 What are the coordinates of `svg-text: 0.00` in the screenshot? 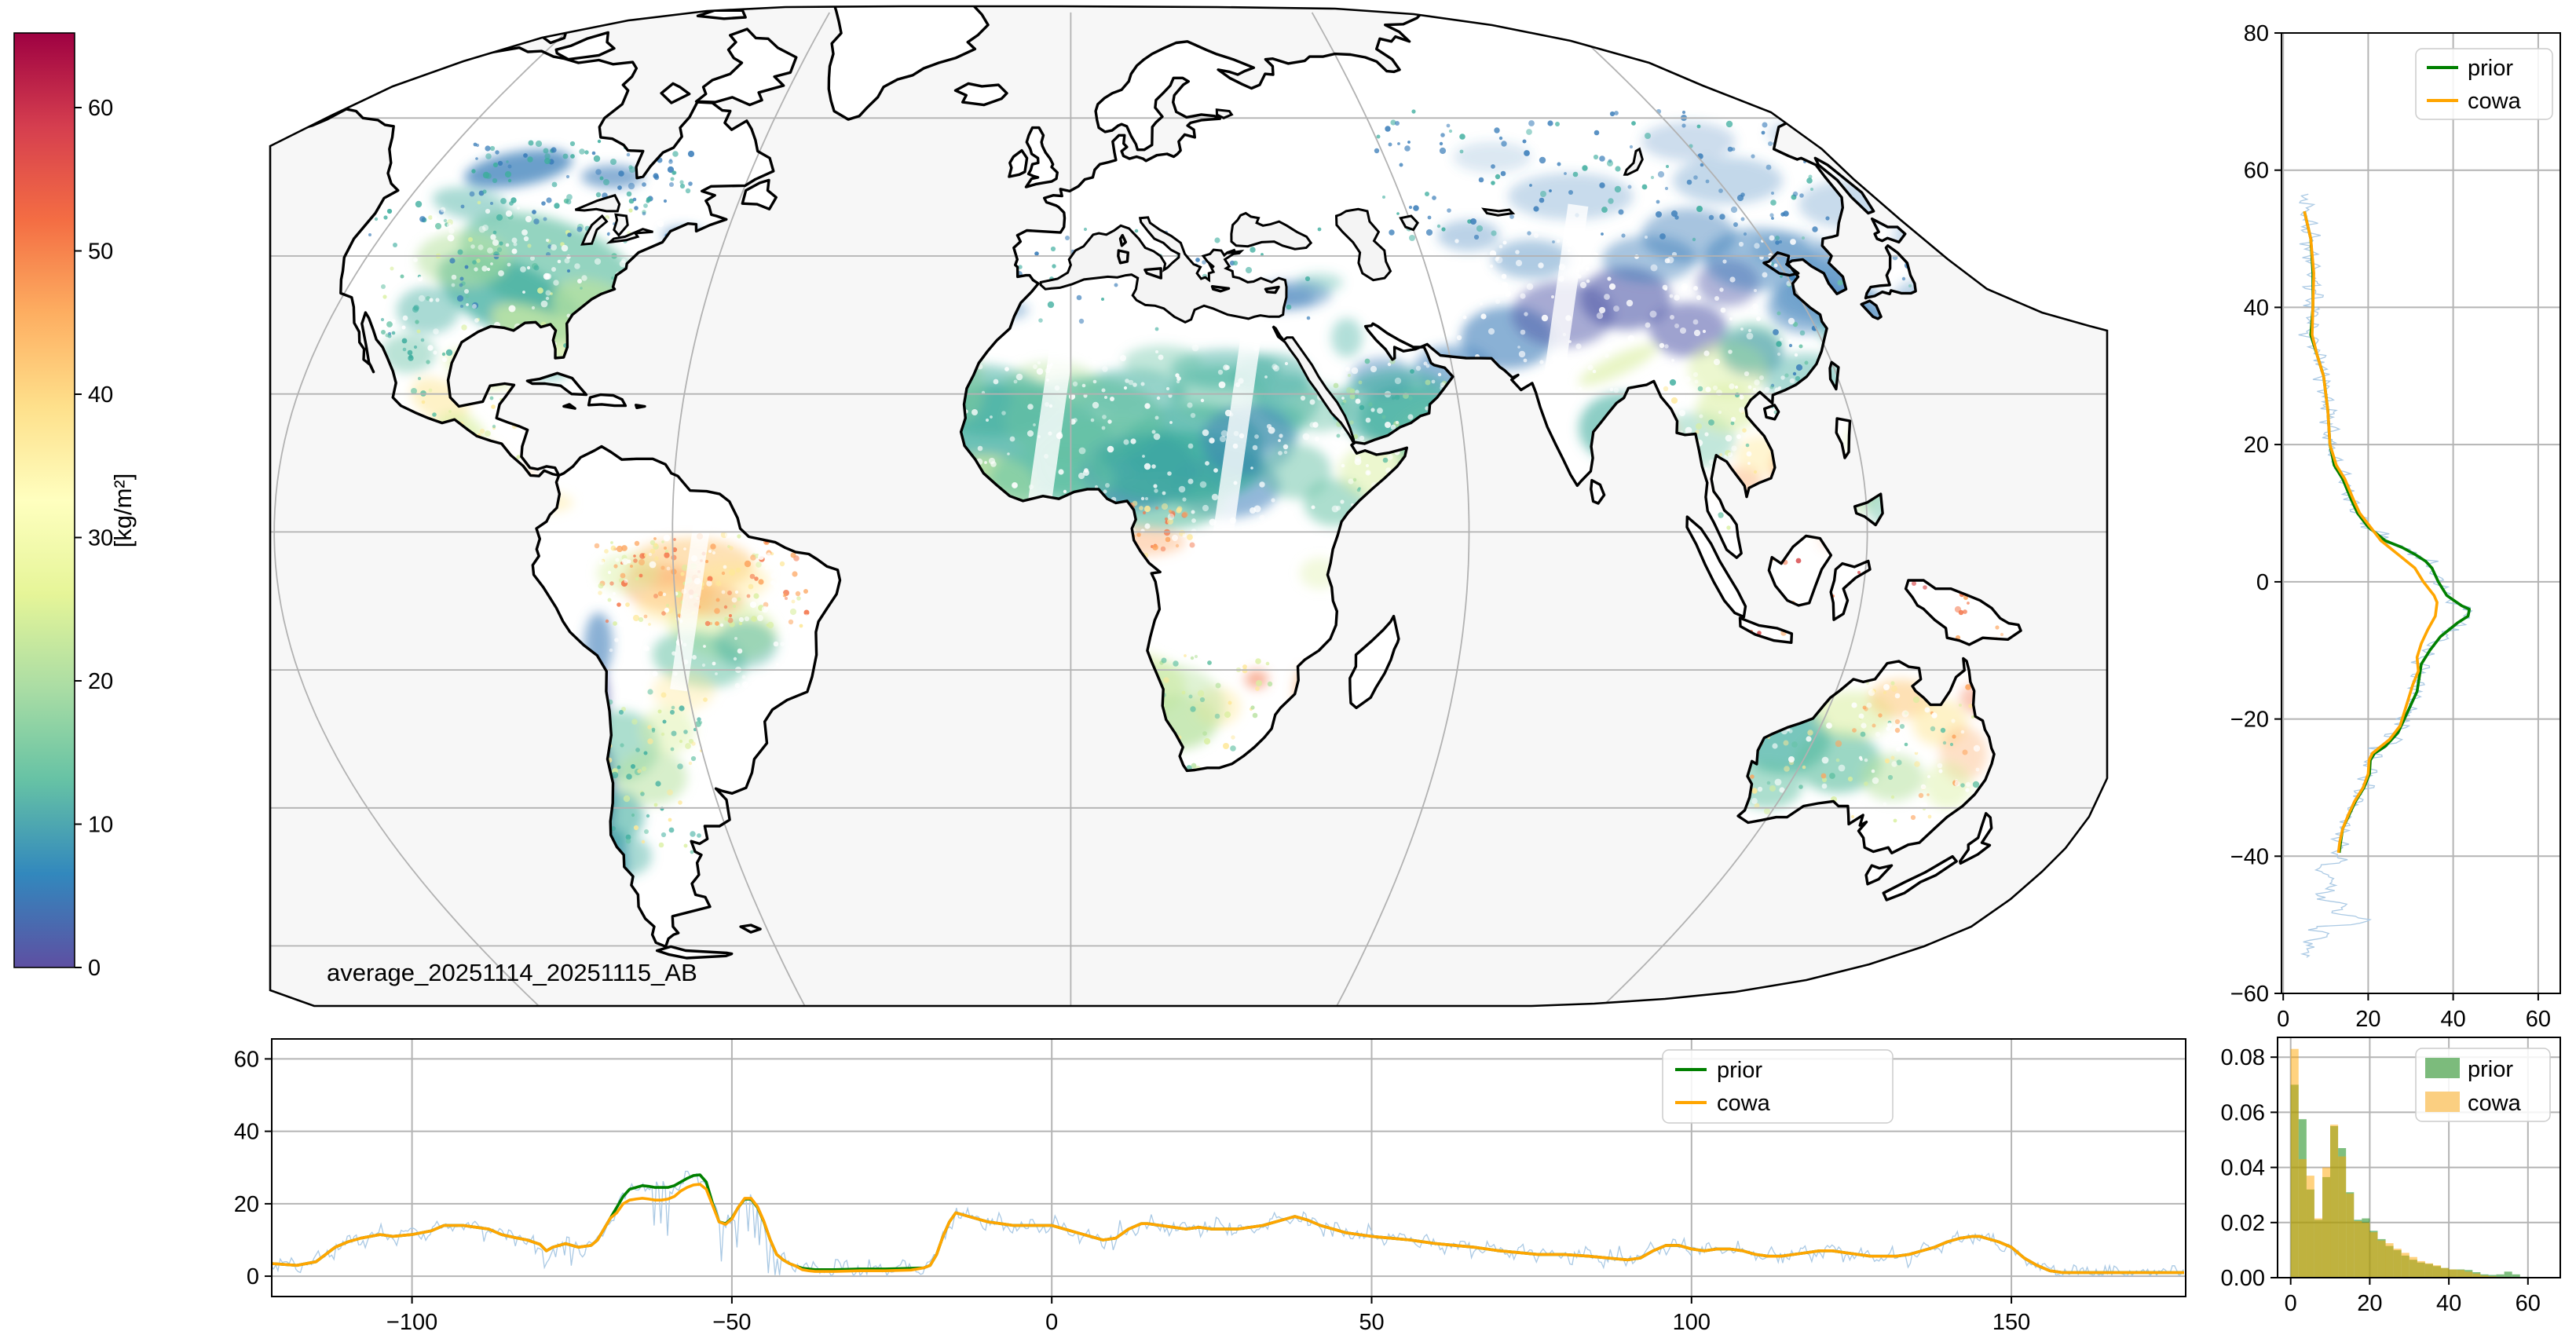 It's located at (2243, 1278).